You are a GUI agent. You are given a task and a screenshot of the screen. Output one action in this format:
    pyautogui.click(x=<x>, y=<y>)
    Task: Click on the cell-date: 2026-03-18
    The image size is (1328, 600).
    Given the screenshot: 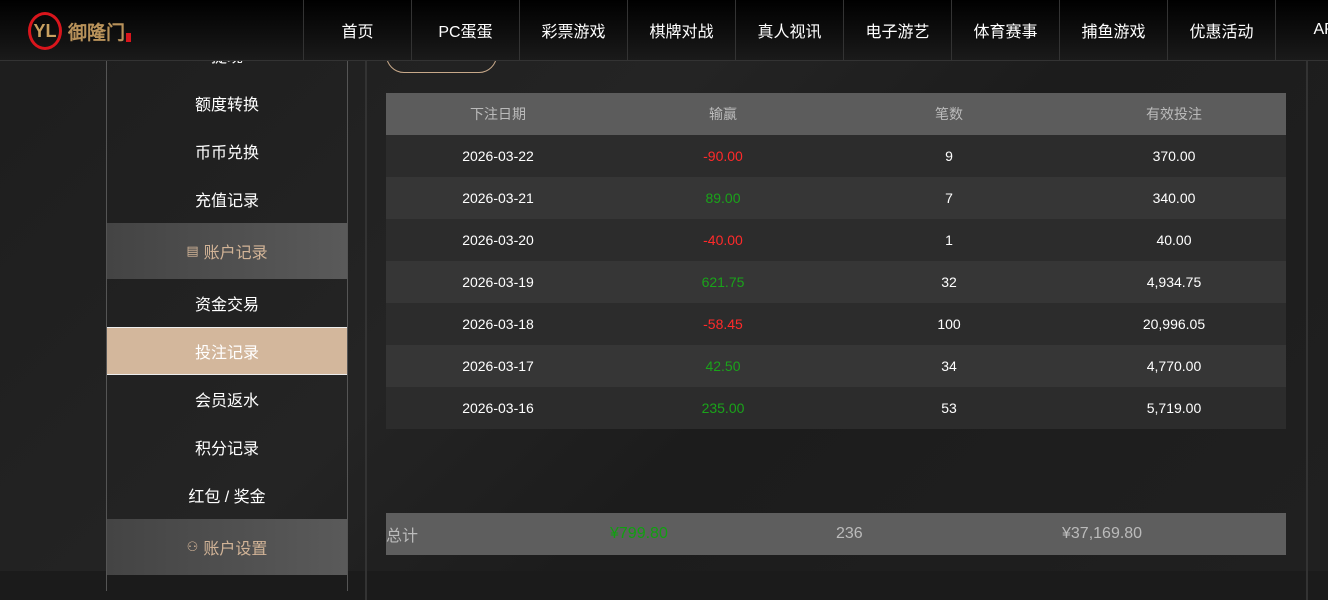 What is the action you would take?
    pyautogui.click(x=498, y=324)
    